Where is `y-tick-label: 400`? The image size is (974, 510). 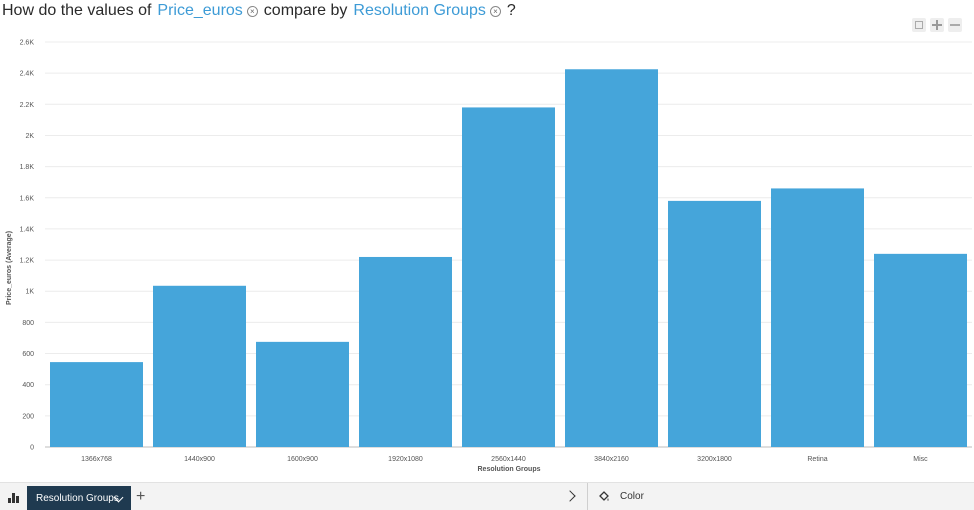 y-tick-label: 400 is located at coordinates (28, 385).